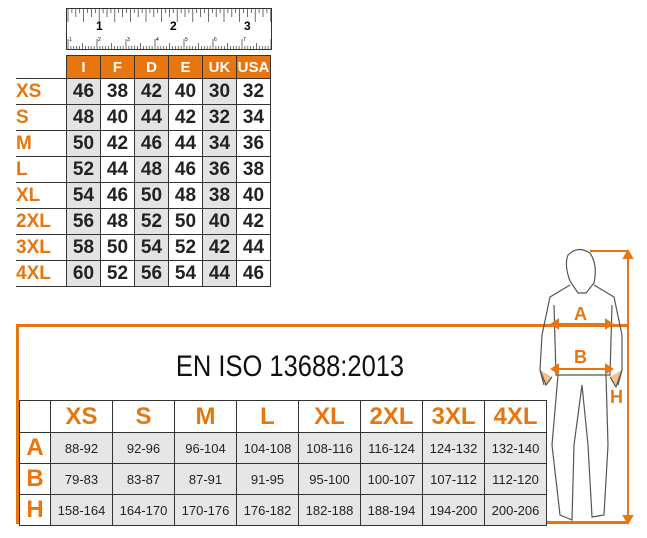  Describe the element at coordinates (41, 273) in the screenshot. I see `size-label: 4XL` at that location.